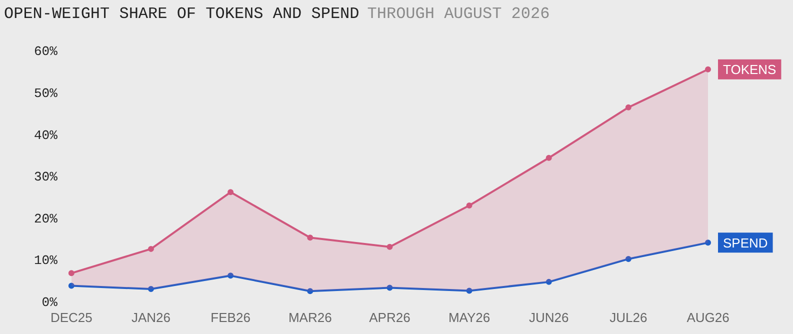 Image resolution: width=793 pixels, height=334 pixels. I want to click on chart-subtitle: THROUGH AUGUST 2026, so click(458, 14).